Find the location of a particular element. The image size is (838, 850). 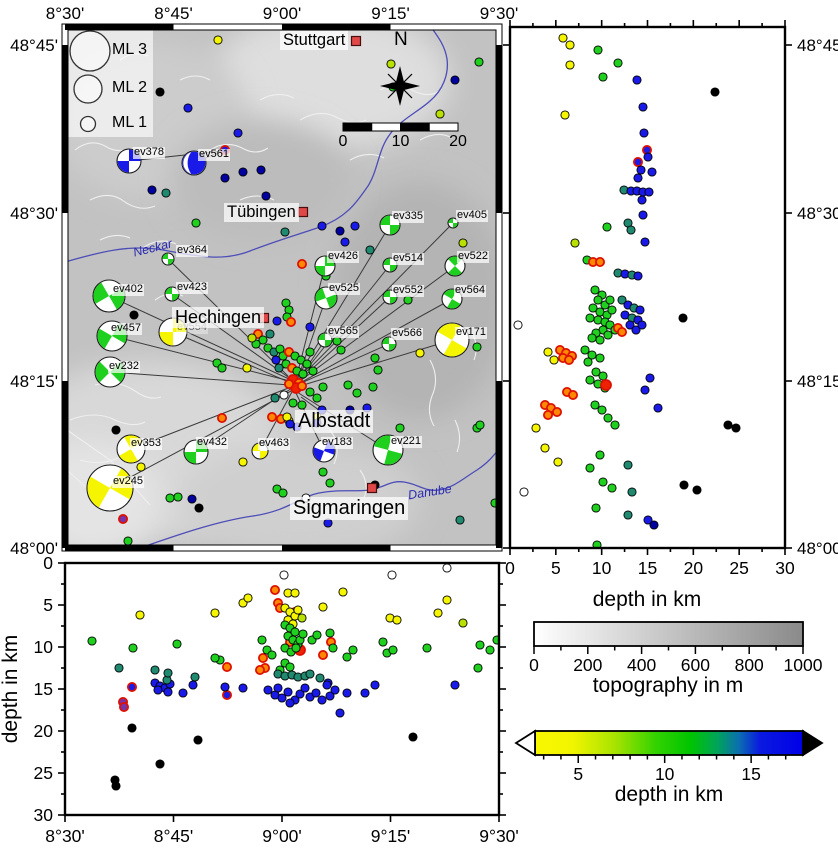

topography-colorbar is located at coordinates (668, 634).